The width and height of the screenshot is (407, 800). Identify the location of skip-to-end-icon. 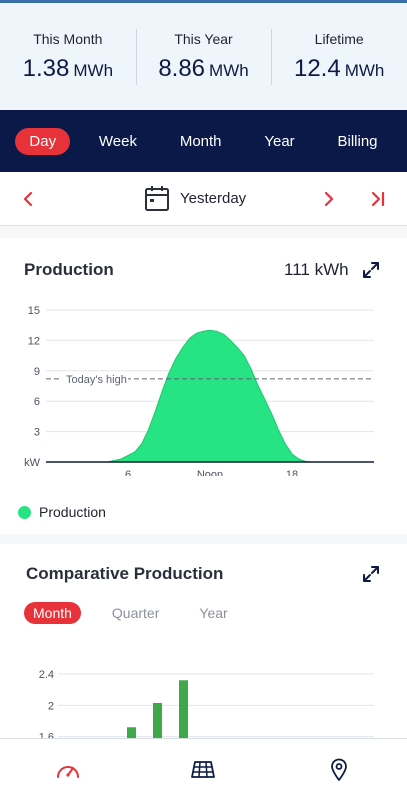
(378, 199).